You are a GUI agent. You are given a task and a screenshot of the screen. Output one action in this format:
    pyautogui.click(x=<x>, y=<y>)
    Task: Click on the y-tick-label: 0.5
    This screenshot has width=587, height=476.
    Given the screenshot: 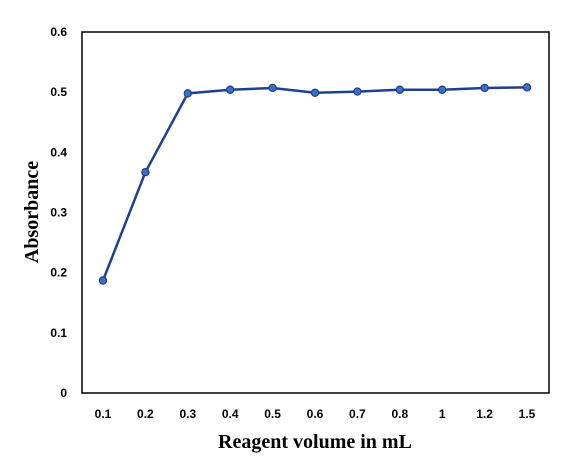 What is the action you would take?
    pyautogui.click(x=58, y=92)
    